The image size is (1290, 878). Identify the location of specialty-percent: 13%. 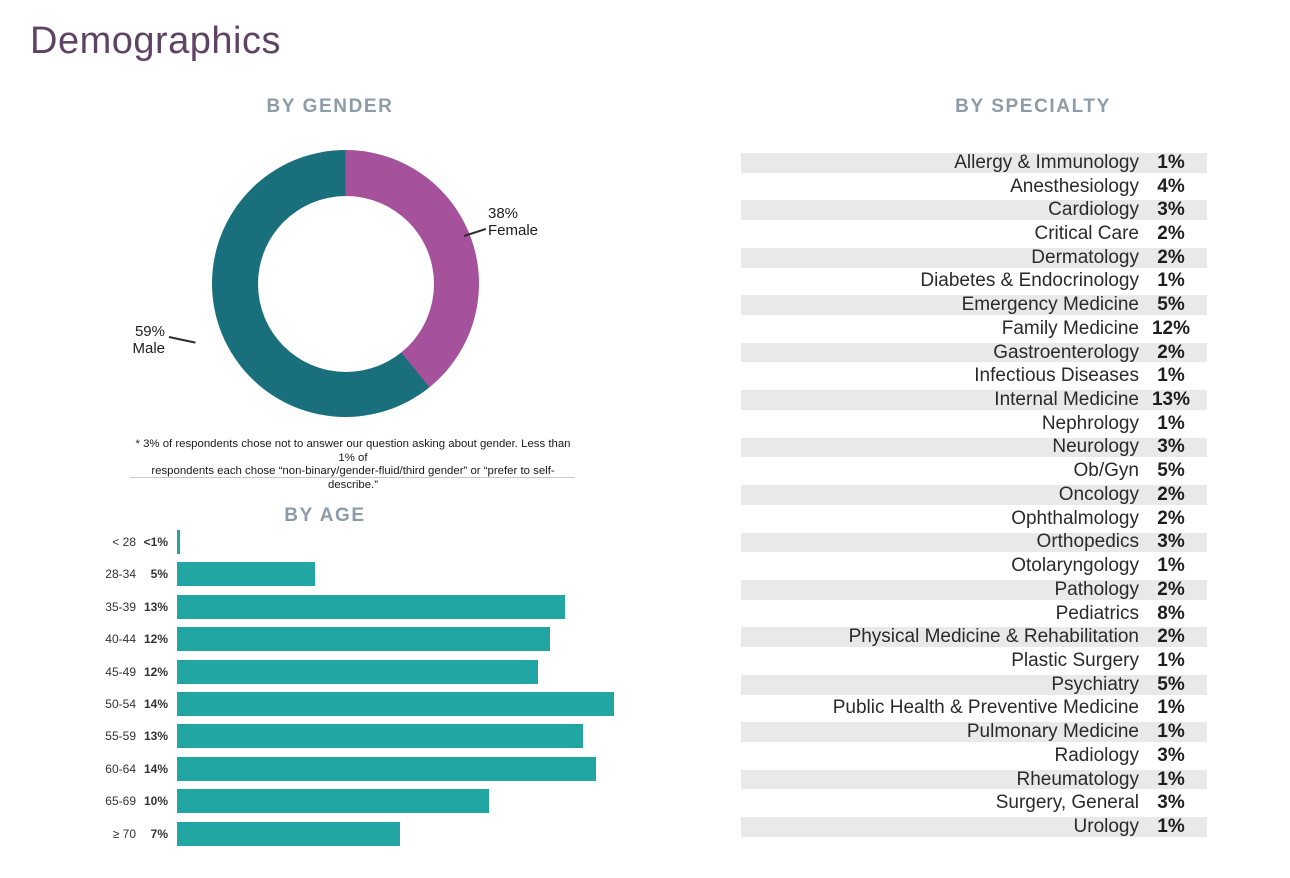
(1171, 400).